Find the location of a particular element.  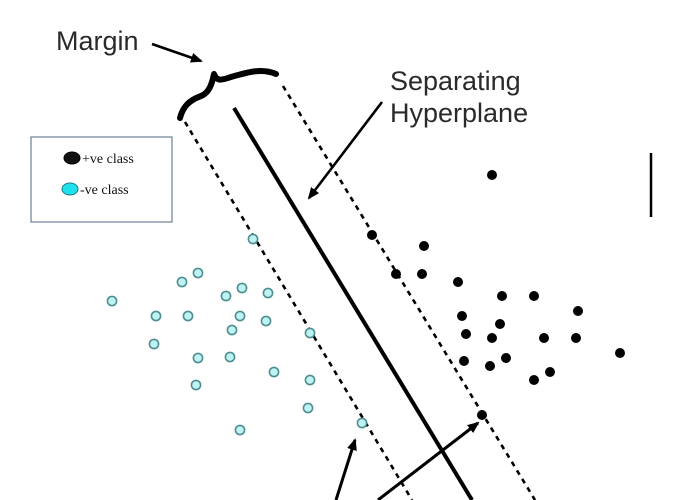

support-vector-arrow-negative is located at coordinates (345, 469).